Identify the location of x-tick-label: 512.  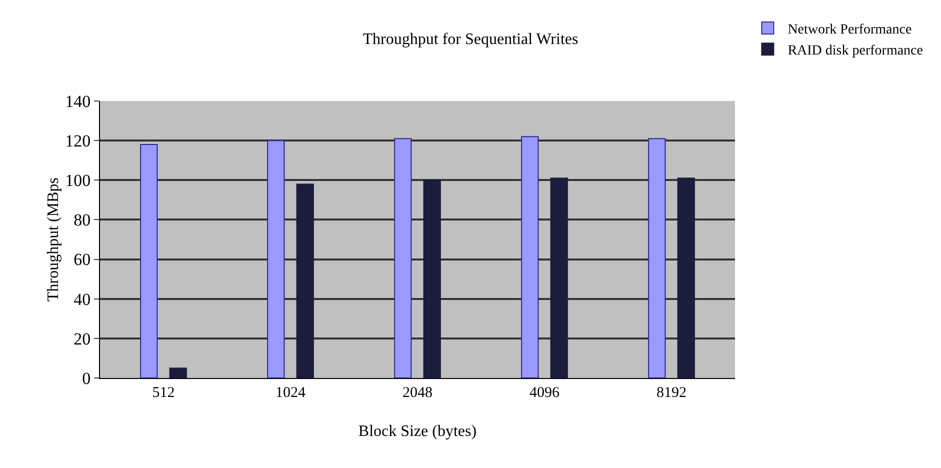
(163, 393).